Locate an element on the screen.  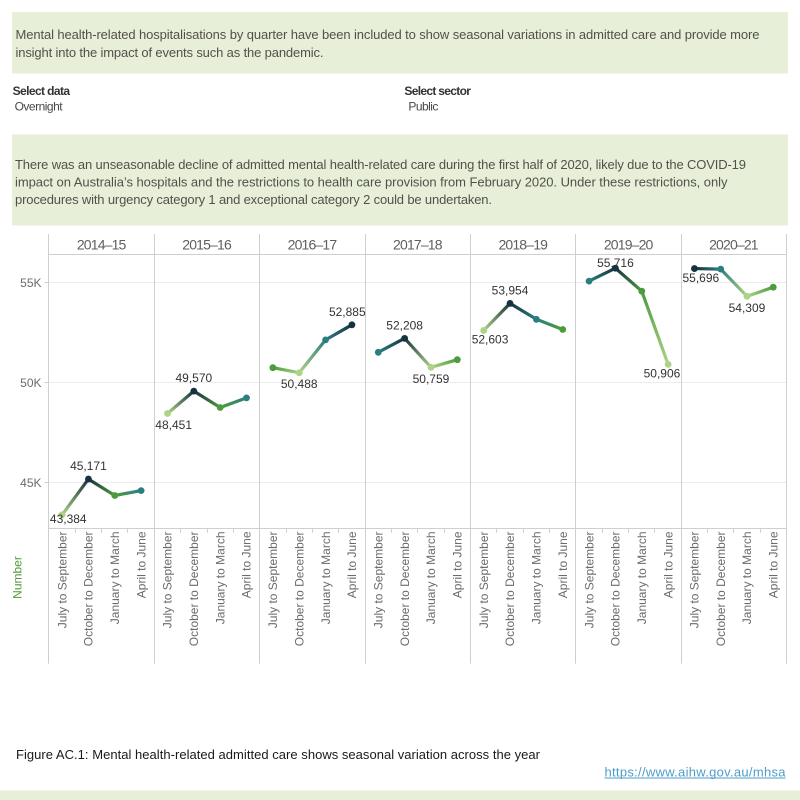
svg-text: 48,451 is located at coordinates (173, 425).